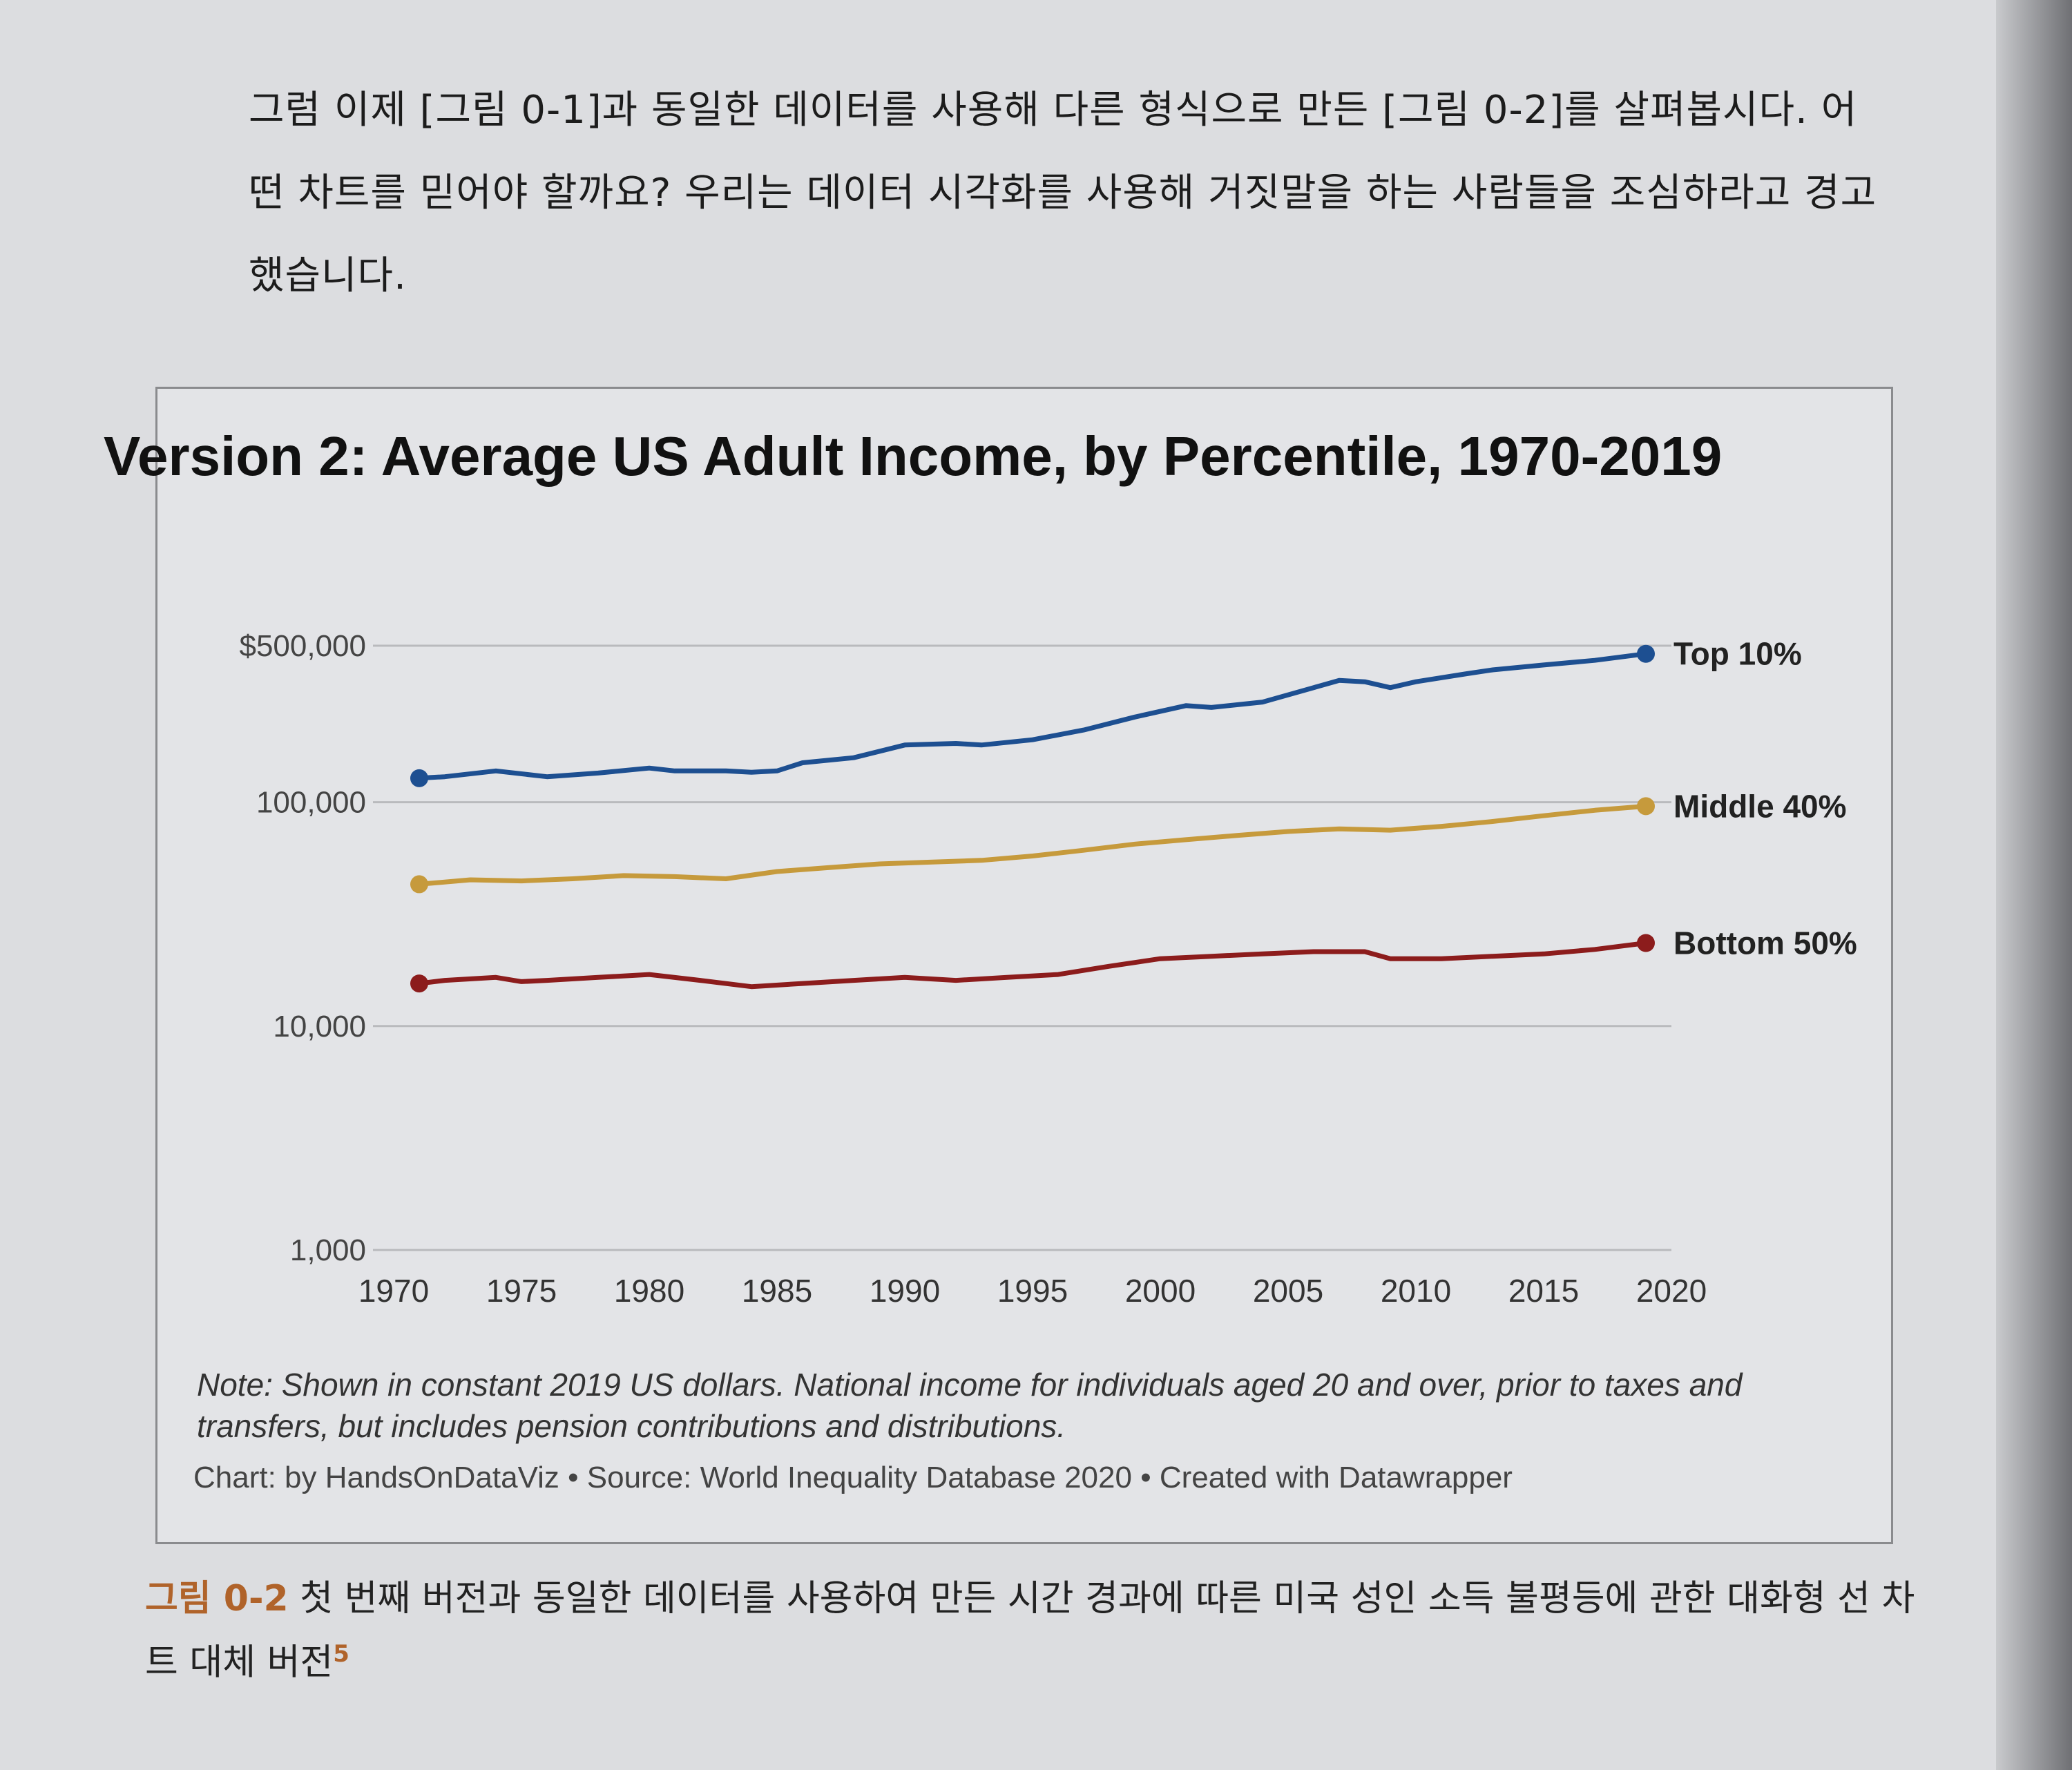 The width and height of the screenshot is (2072, 1770). What do you see at coordinates (328, 1250) in the screenshot?
I see `y-tick-label: 1,000` at bounding box center [328, 1250].